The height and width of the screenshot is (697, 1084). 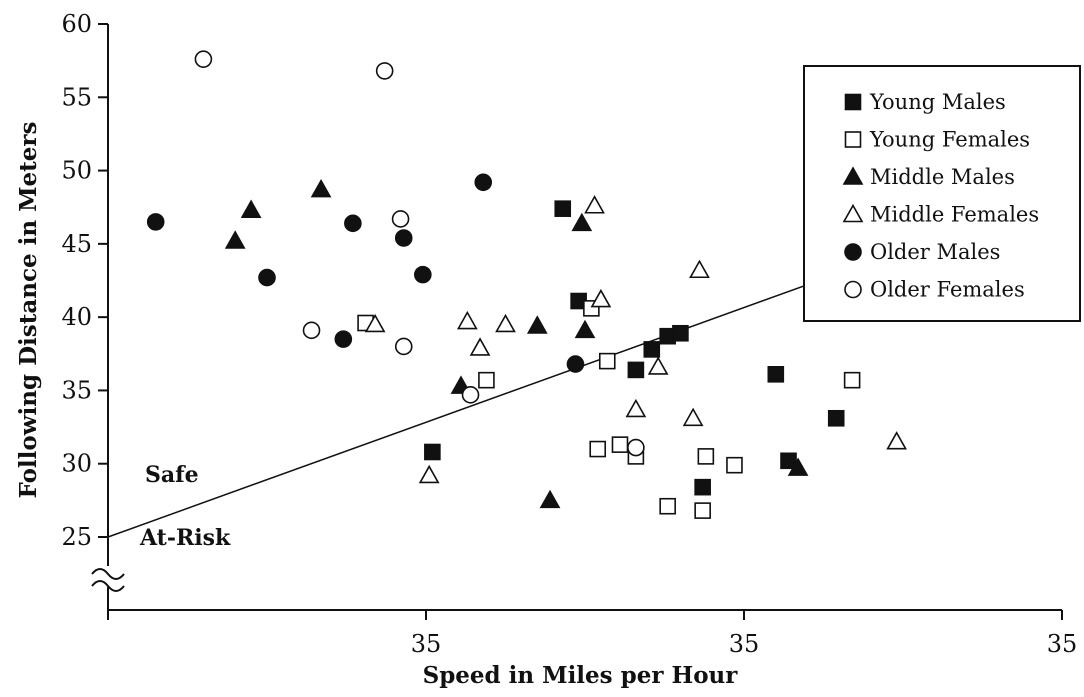 I want to click on legend-marker-young-females, so click(x=853, y=139).